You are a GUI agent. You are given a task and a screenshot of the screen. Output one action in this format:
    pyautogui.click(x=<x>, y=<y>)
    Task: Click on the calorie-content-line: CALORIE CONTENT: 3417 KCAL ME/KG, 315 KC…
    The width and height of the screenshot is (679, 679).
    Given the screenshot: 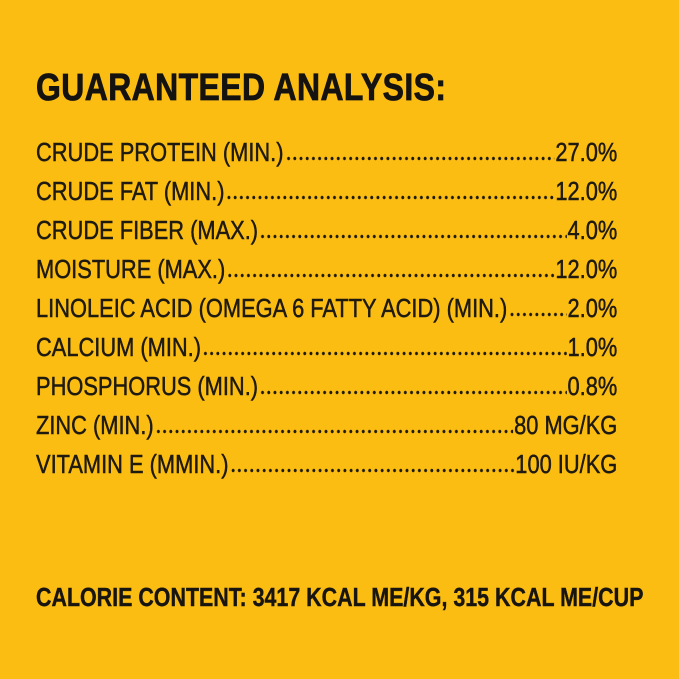 What is the action you would take?
    pyautogui.click(x=340, y=598)
    